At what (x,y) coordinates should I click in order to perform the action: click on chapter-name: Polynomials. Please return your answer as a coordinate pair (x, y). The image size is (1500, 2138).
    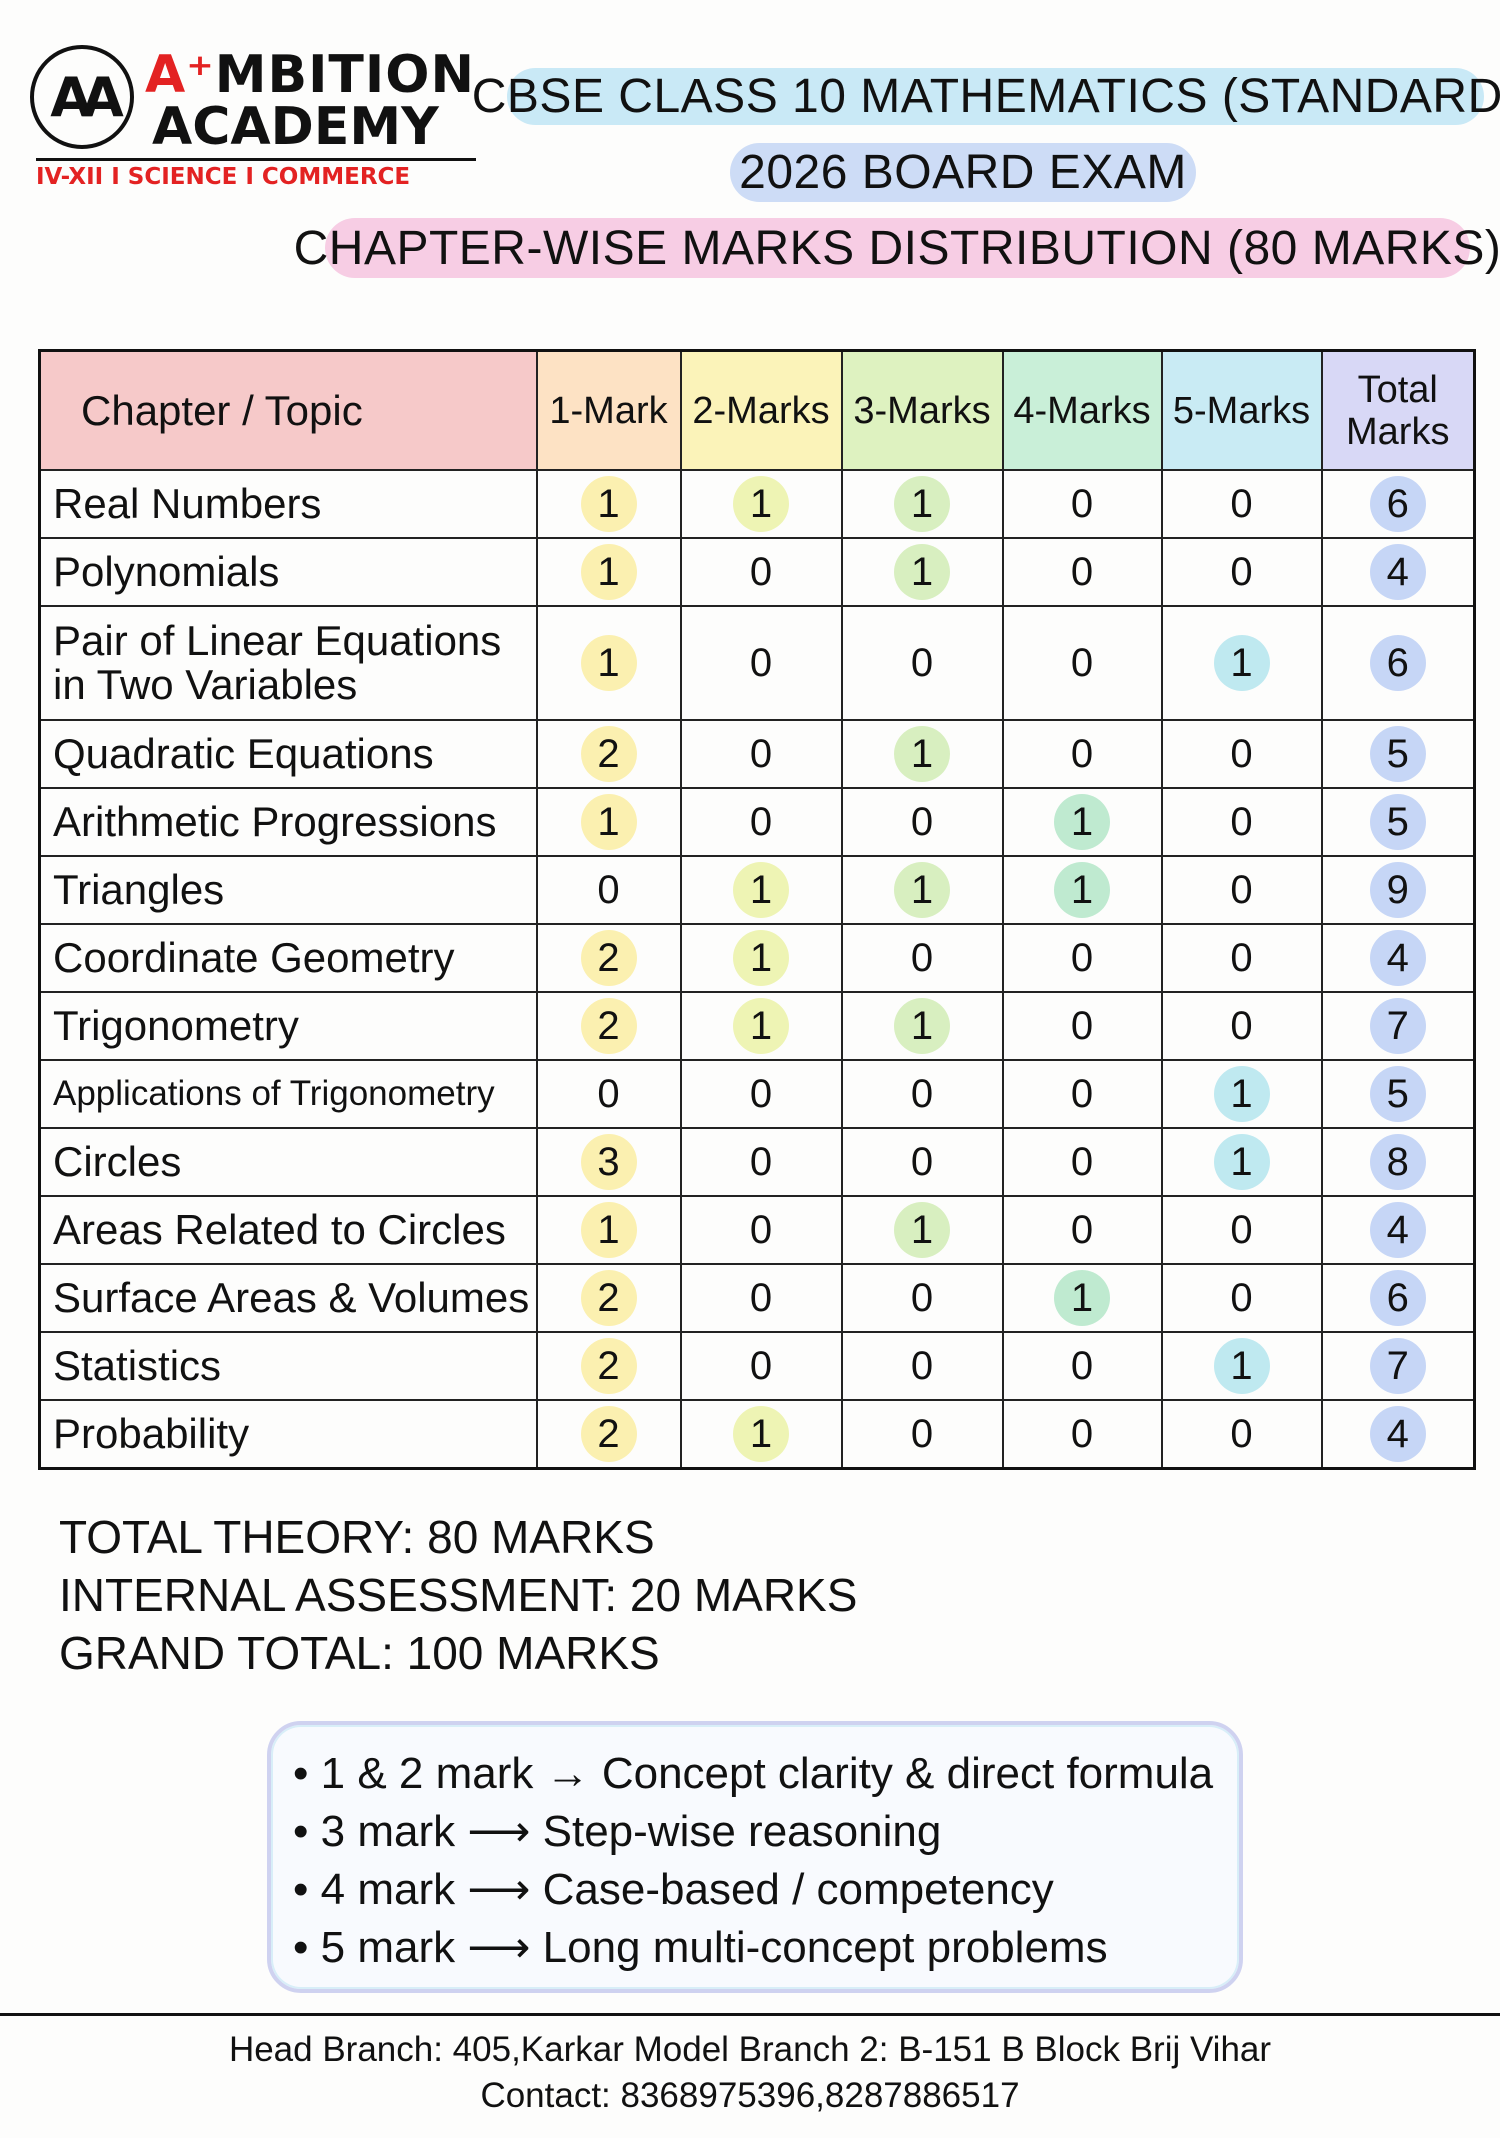
    Looking at the image, I should click on (288, 572).